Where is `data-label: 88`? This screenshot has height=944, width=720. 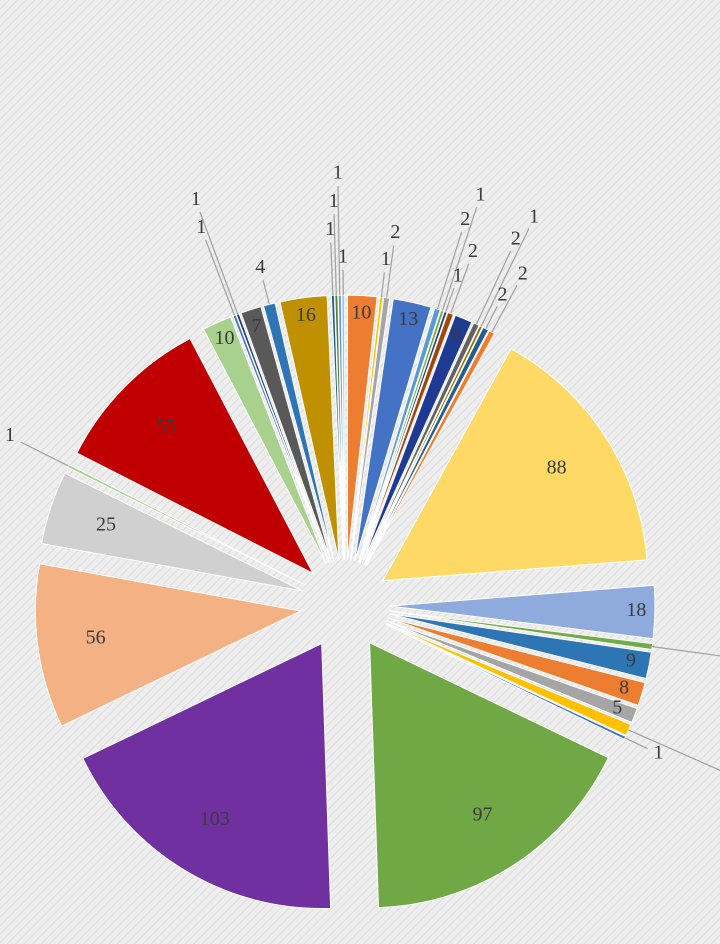 data-label: 88 is located at coordinates (557, 467).